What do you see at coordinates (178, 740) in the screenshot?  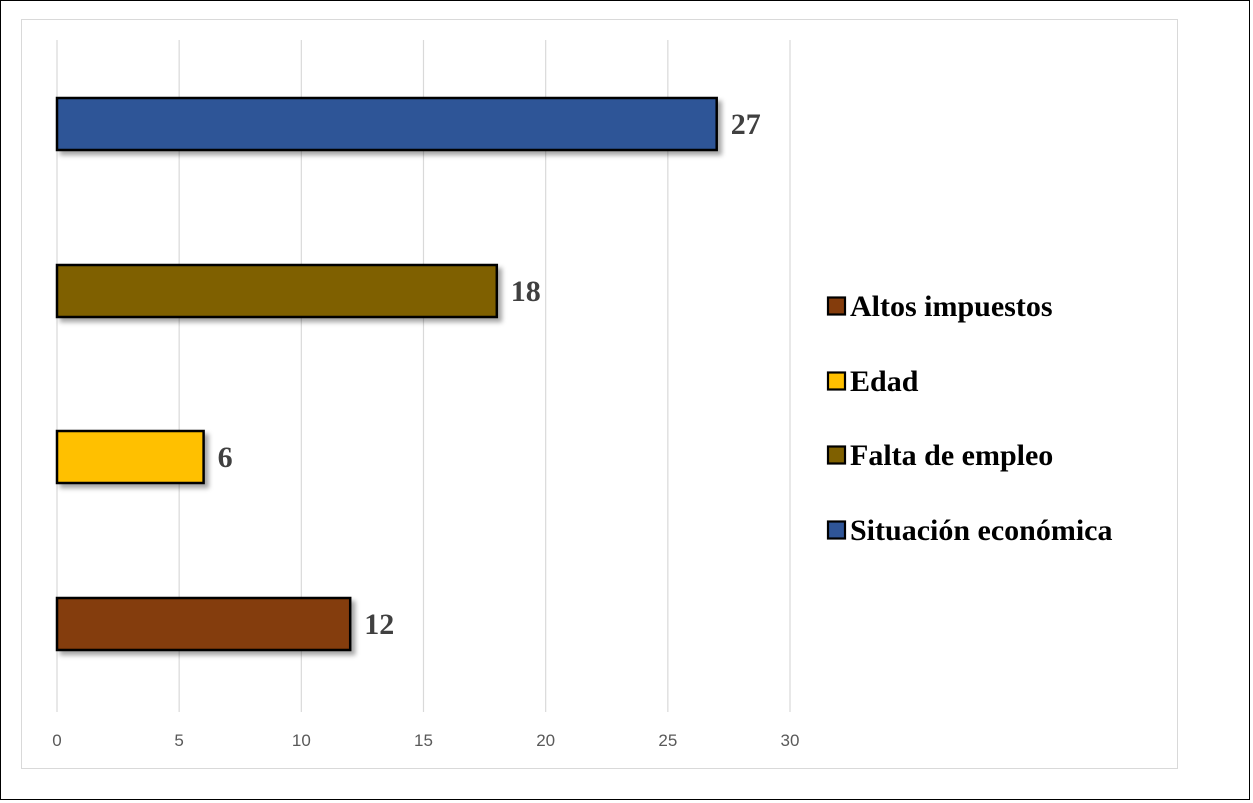 I see `x-tick-label-5: 5` at bounding box center [178, 740].